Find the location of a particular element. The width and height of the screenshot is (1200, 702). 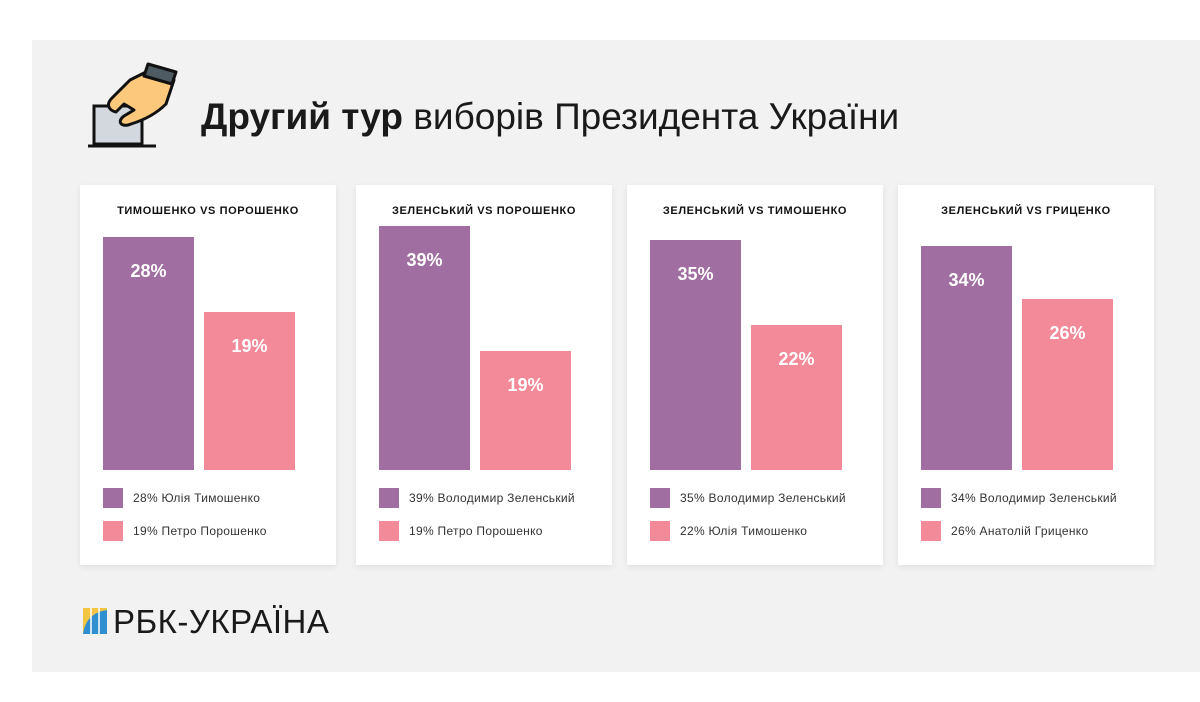

bar: 22% is located at coordinates (796, 397).